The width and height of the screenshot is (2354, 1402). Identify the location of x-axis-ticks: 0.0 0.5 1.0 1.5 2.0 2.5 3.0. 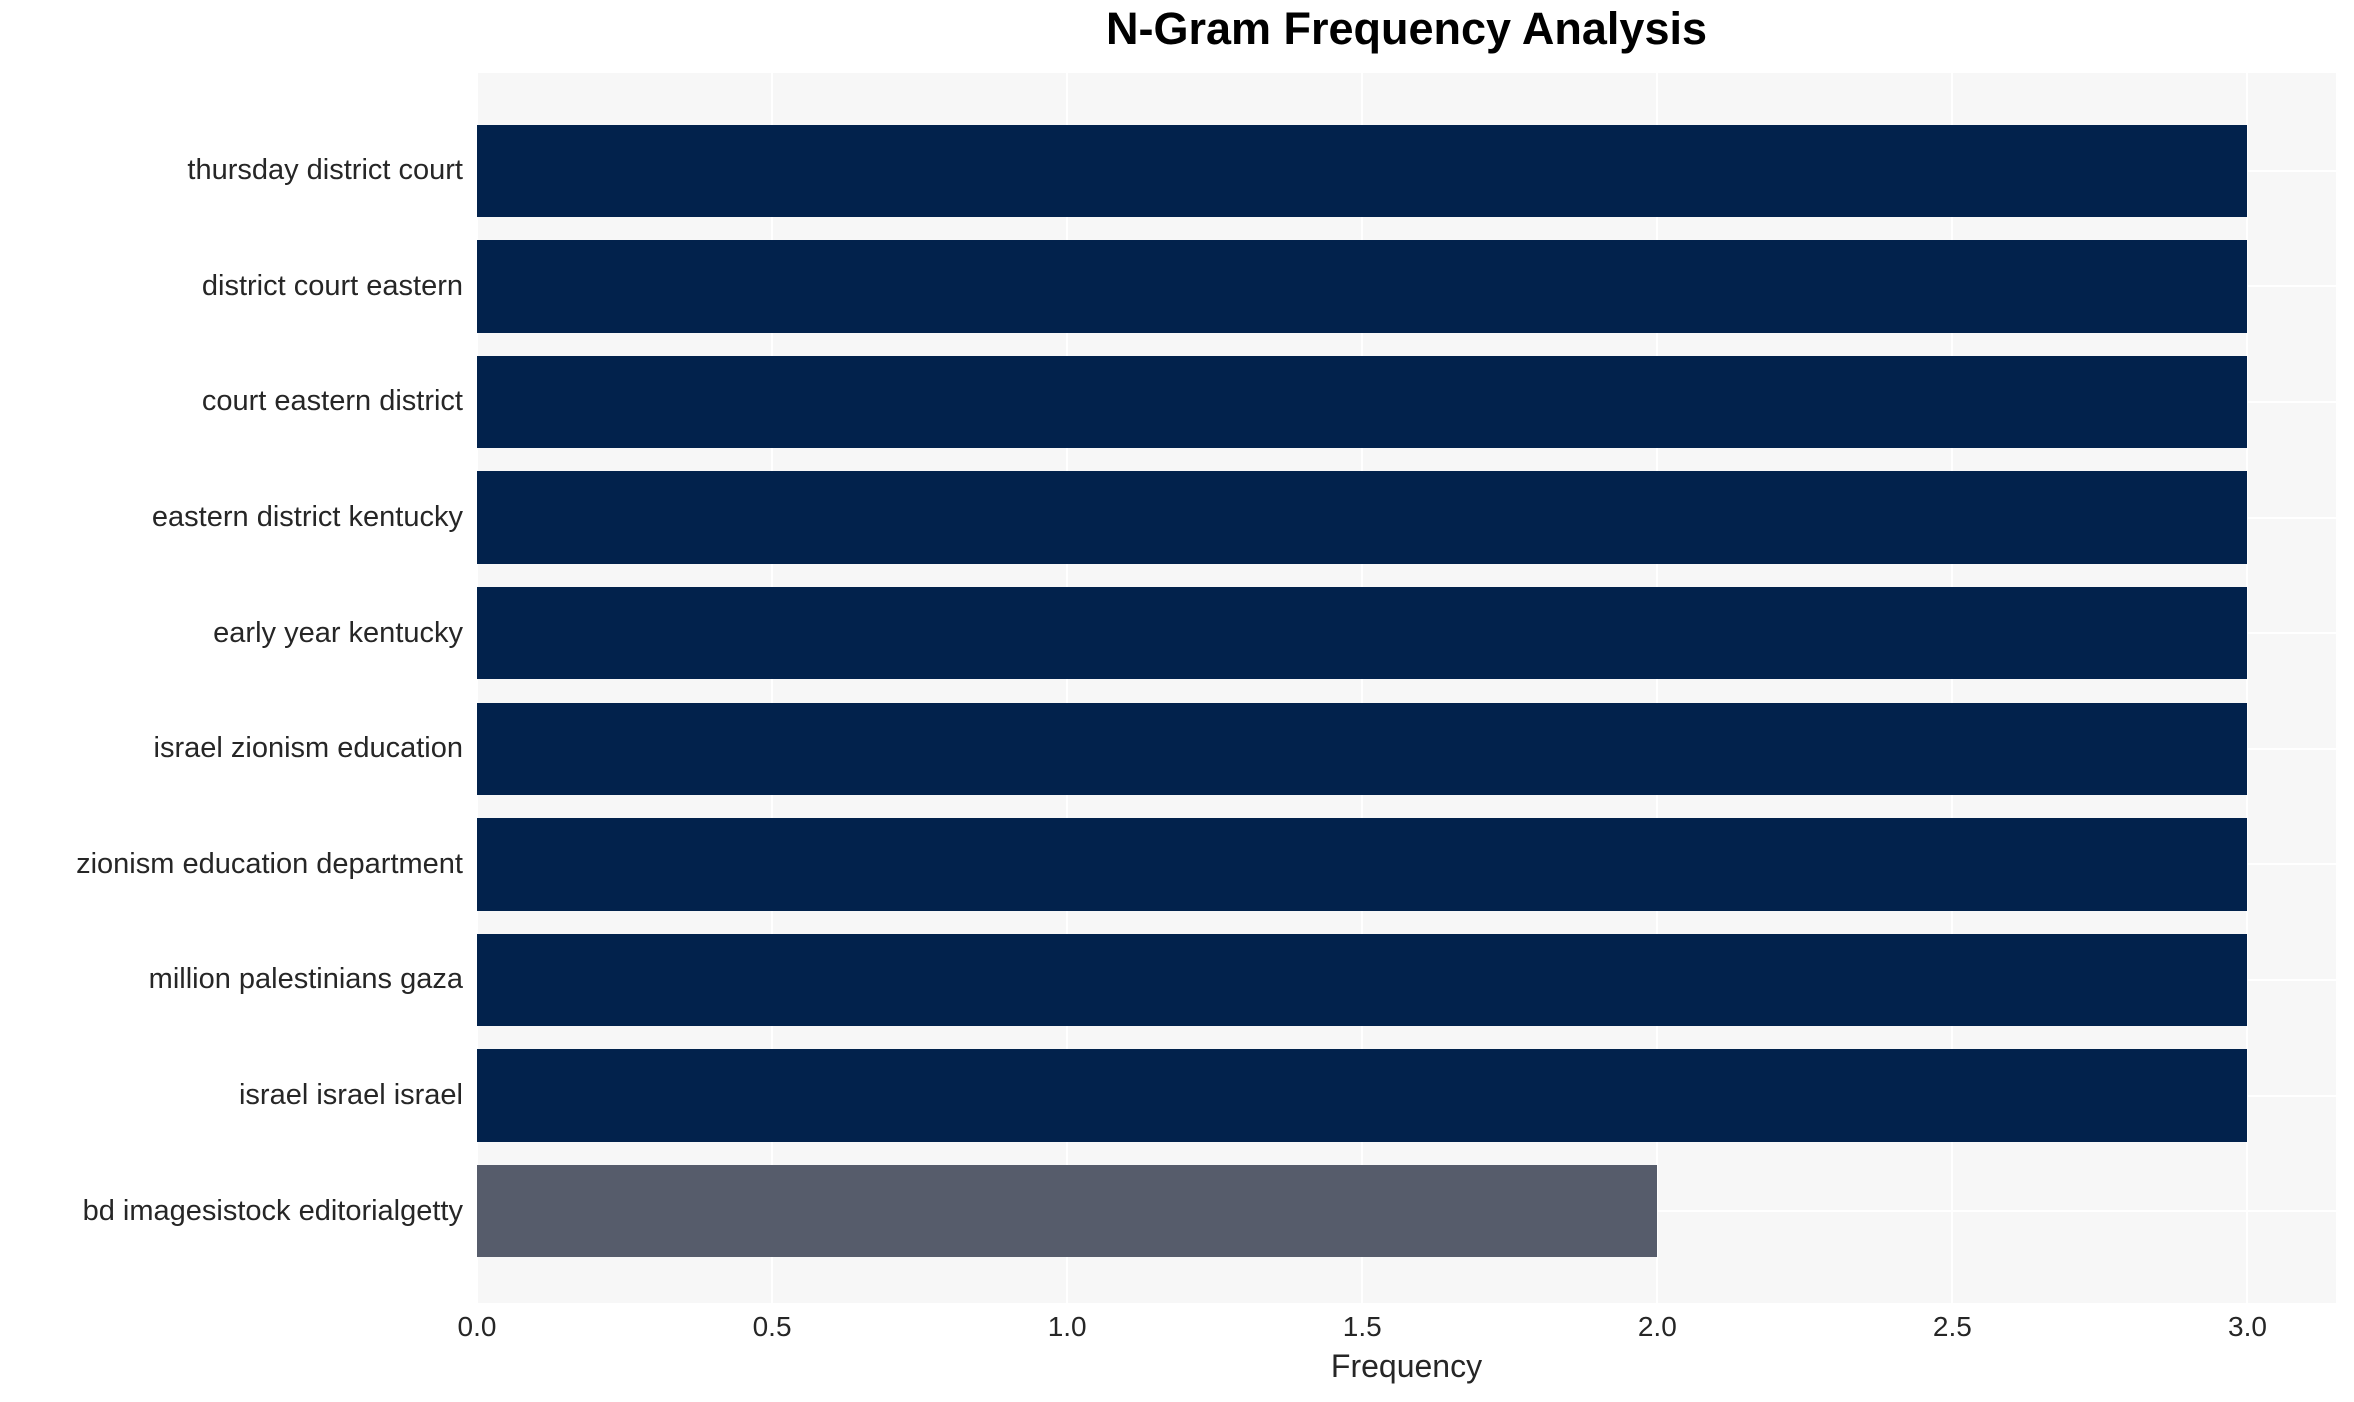
(1397, 1328).